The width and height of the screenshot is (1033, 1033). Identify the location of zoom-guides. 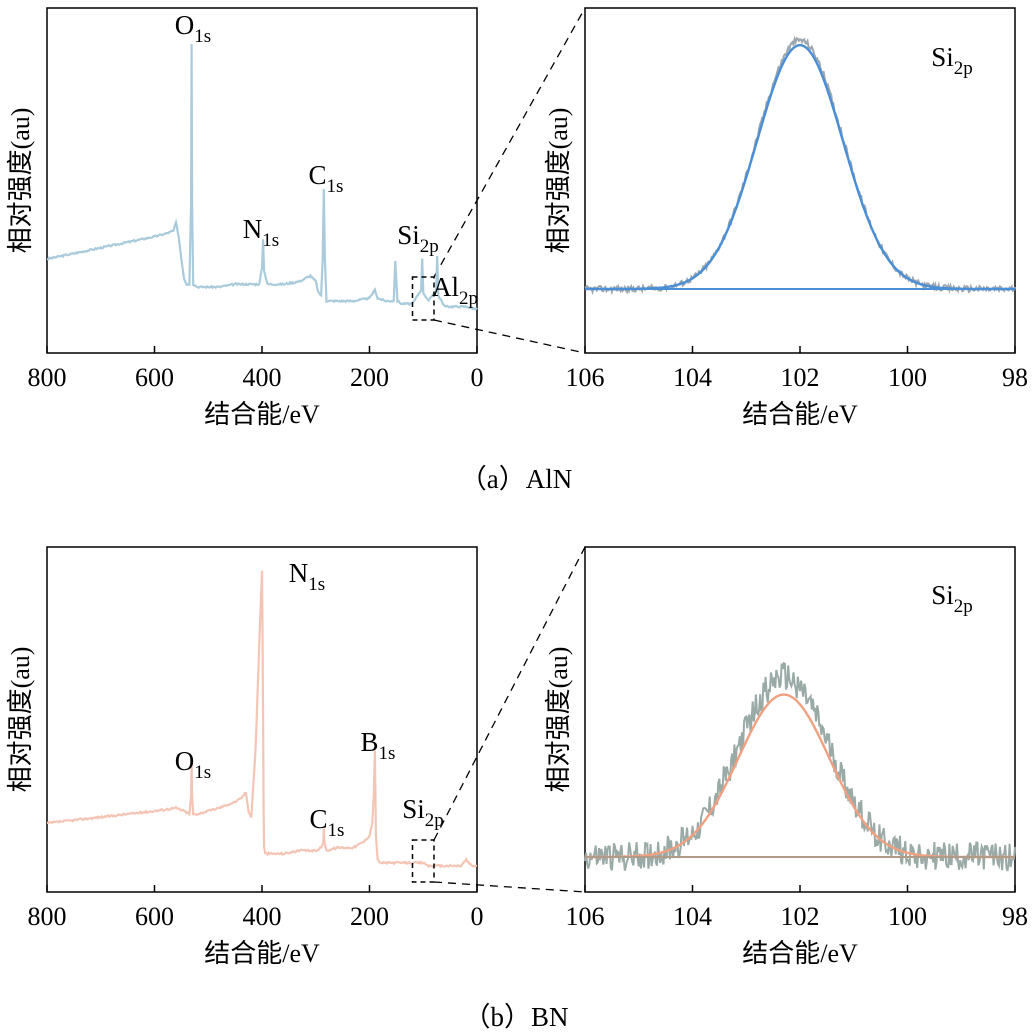
(509, 450).